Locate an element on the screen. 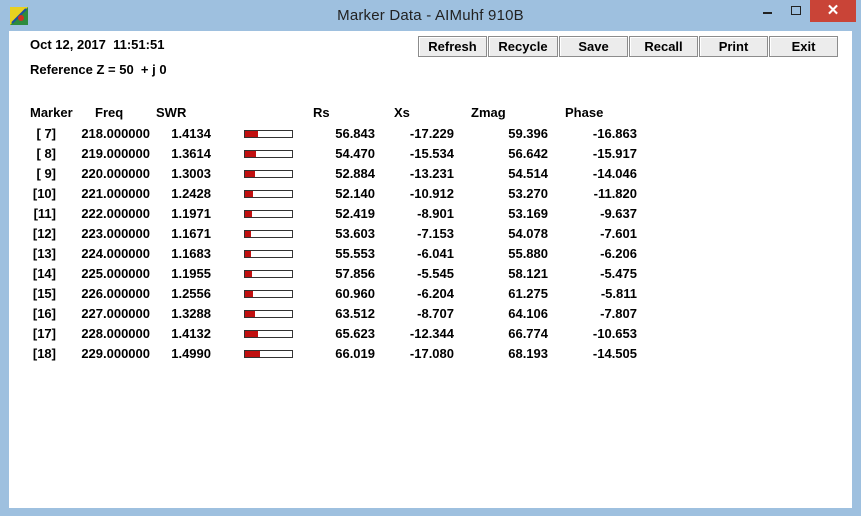 Image resolution: width=861 pixels, height=516 pixels. swr-cell: 1.3614 is located at coordinates (191, 153).